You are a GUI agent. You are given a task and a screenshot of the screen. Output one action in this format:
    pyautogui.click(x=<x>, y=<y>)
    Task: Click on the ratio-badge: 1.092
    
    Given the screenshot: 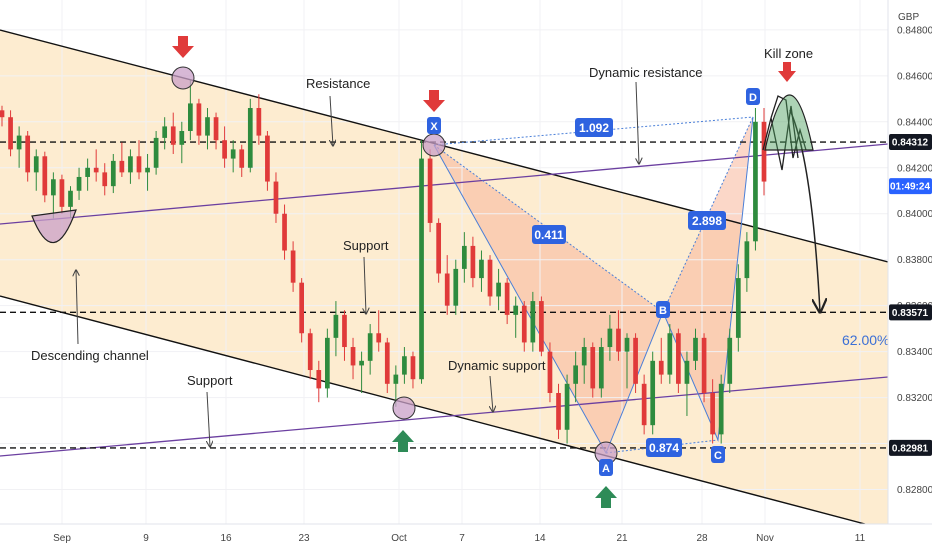 What is the action you would take?
    pyautogui.click(x=594, y=127)
    